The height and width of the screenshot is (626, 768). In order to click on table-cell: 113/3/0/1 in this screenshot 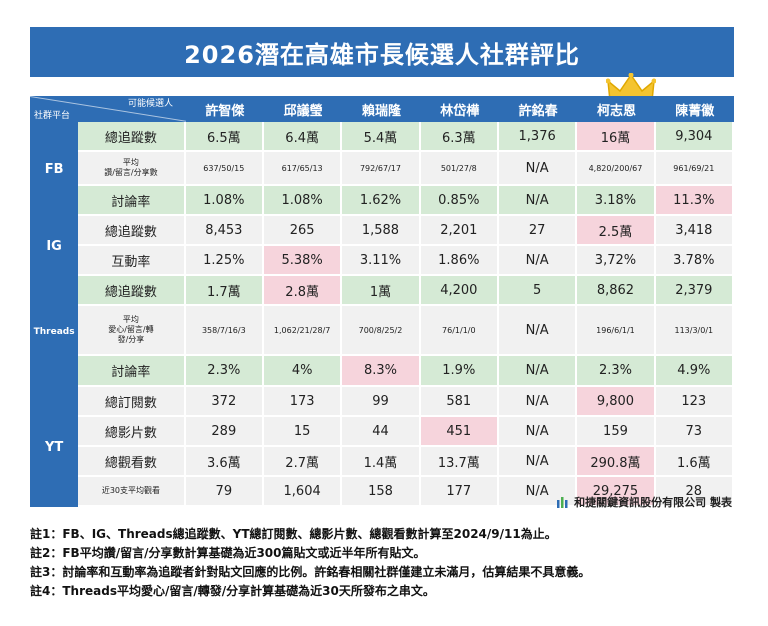, I will do `click(694, 331)`.